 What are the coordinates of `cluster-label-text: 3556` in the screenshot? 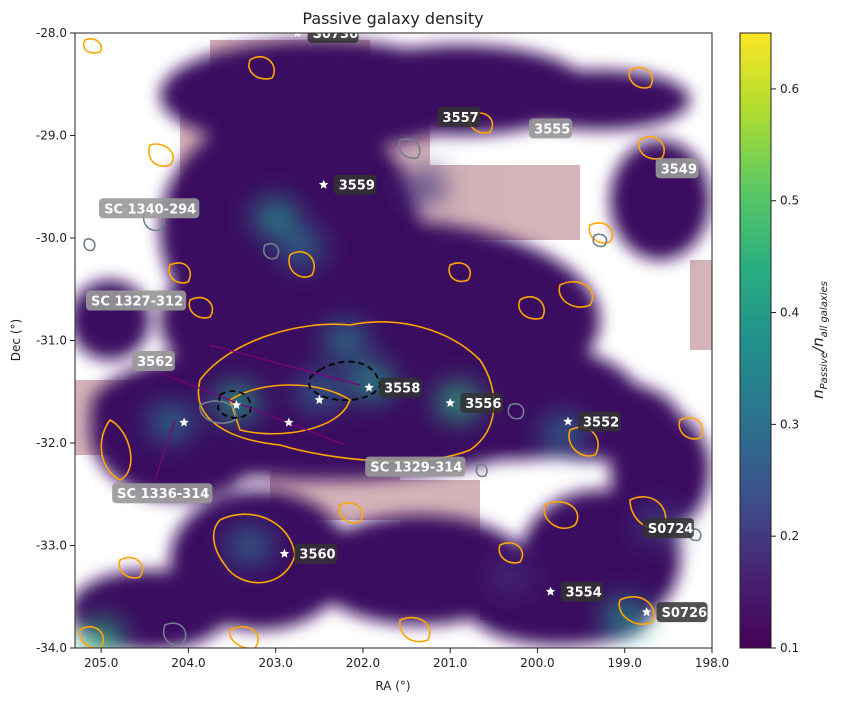 It's located at (483, 404).